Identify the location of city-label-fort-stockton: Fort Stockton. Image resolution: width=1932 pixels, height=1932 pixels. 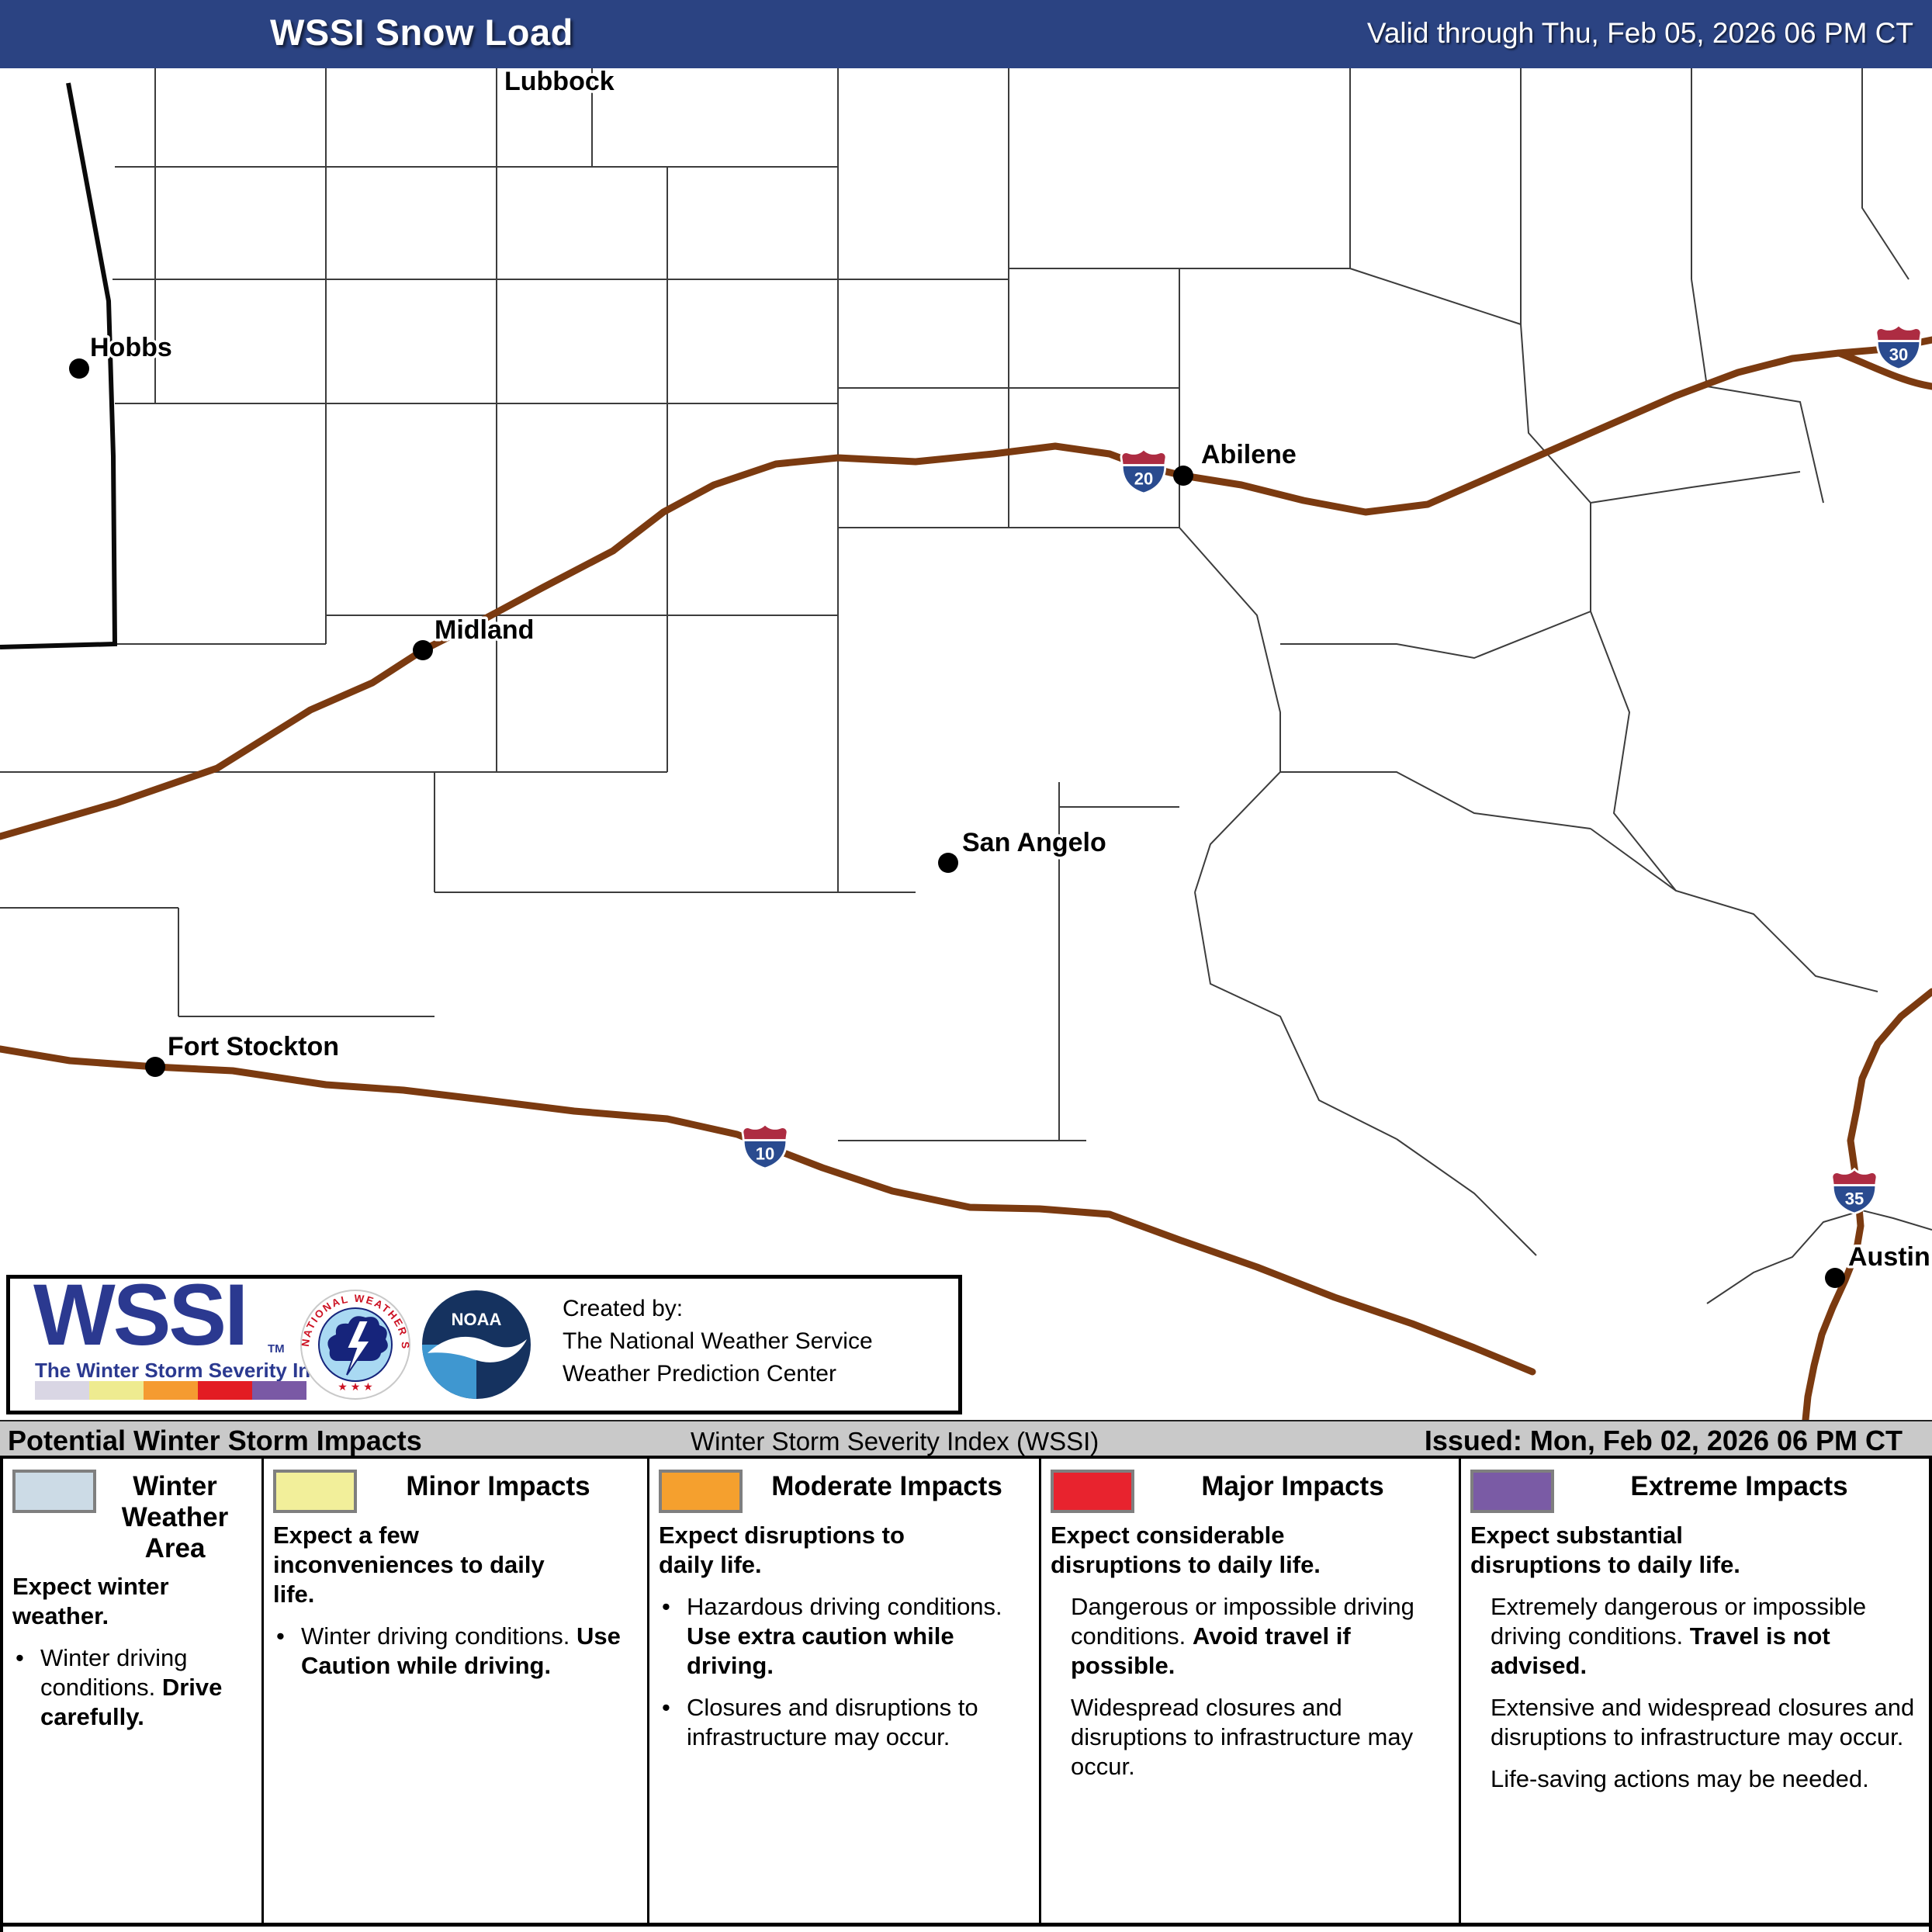
(253, 1046).